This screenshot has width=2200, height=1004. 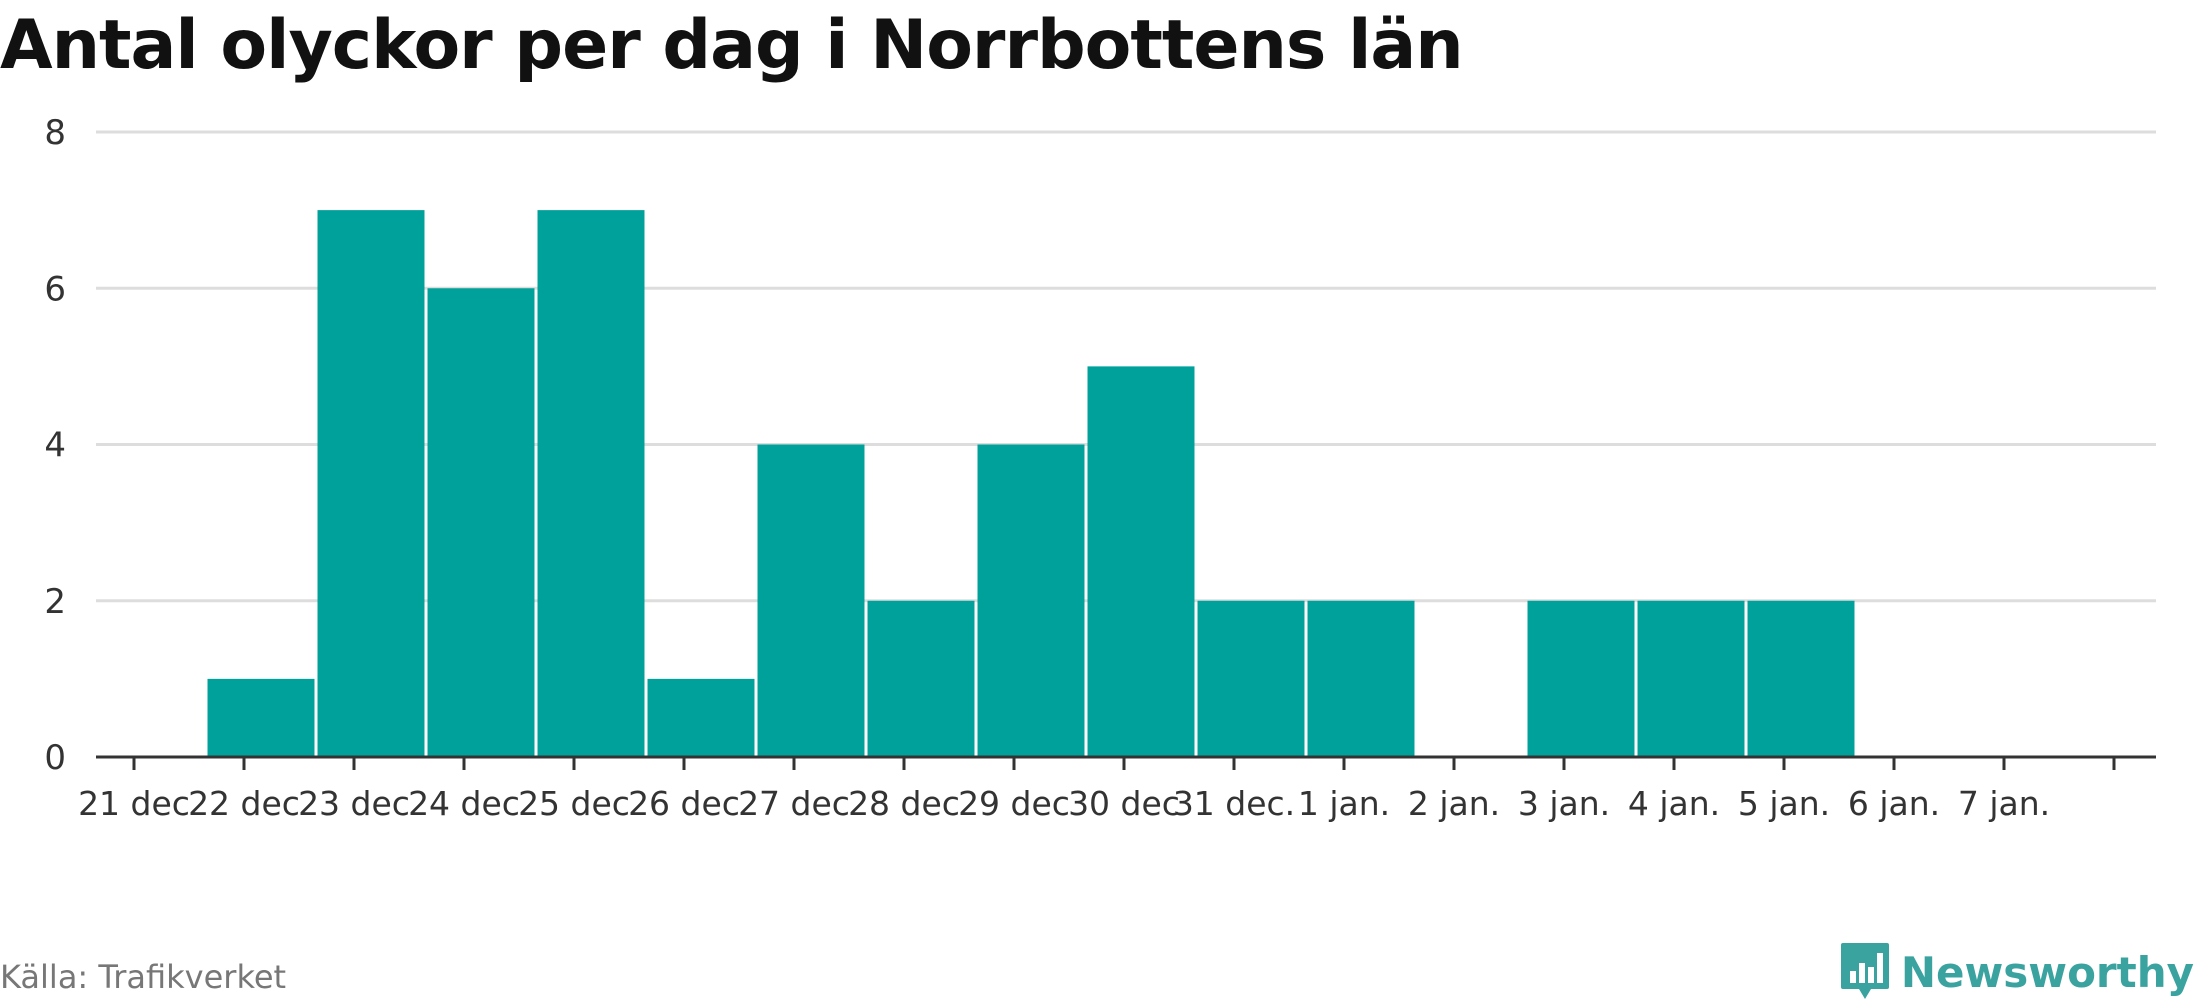 I want to click on x-tick-label: 24 dec, so click(x=464, y=803).